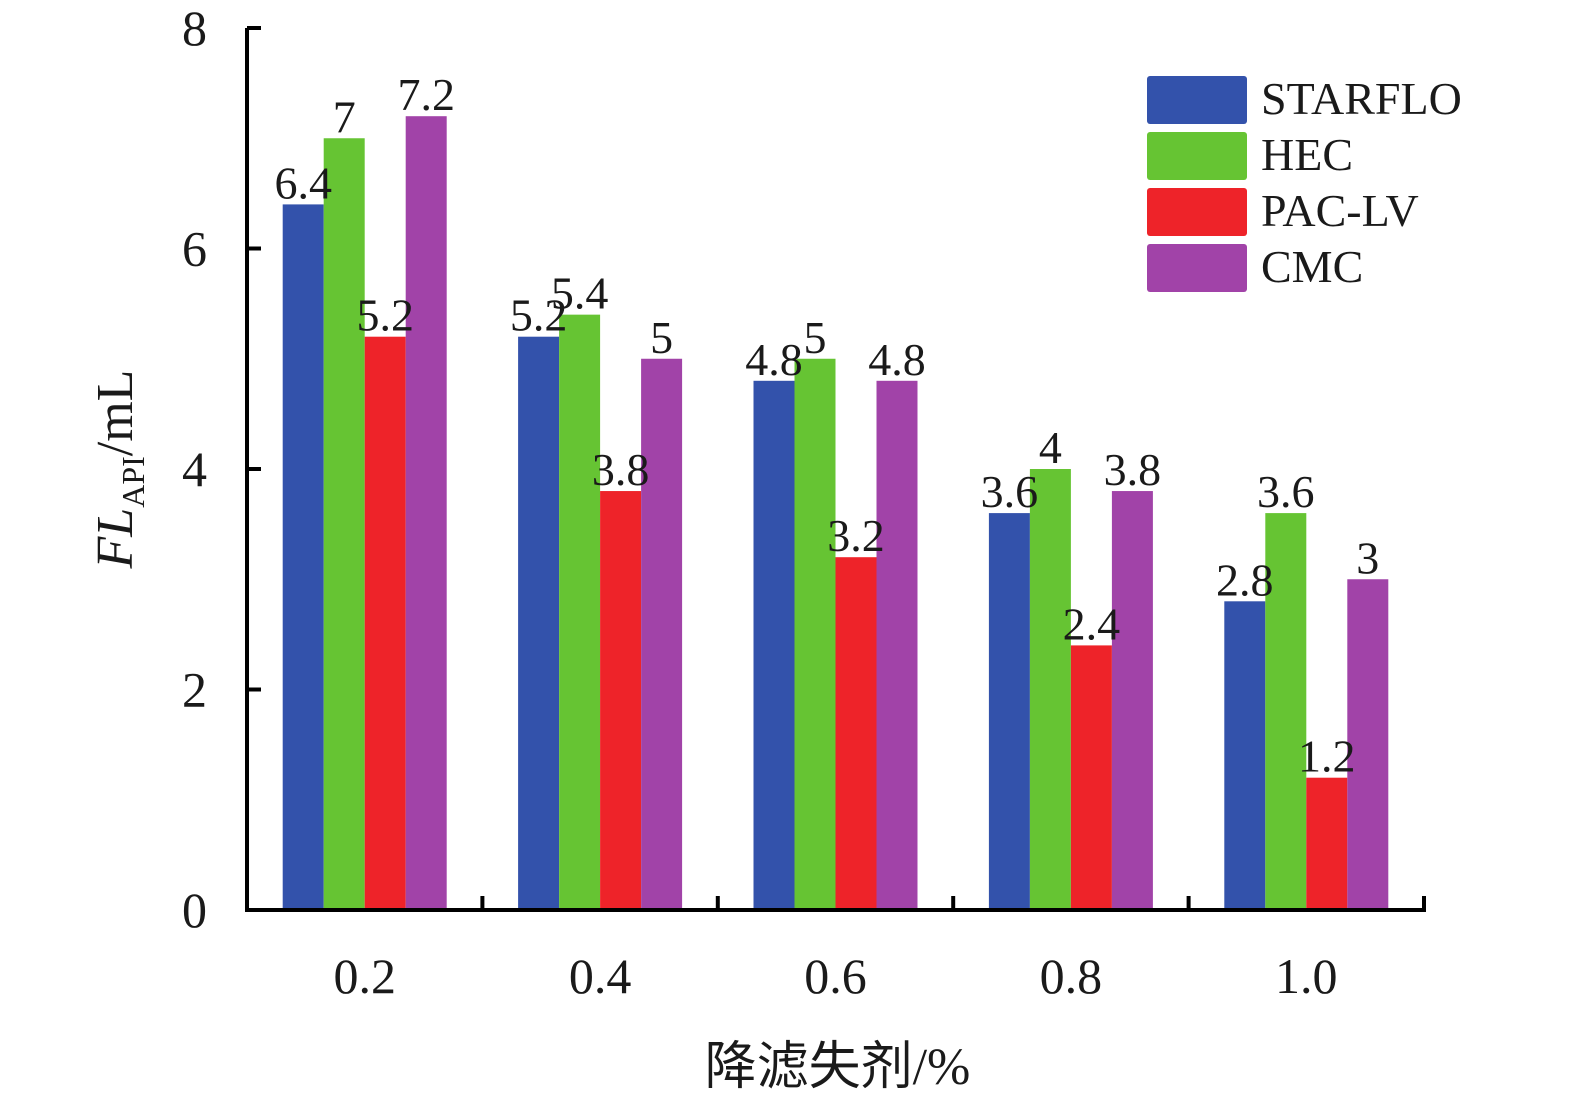 The height and width of the screenshot is (1114, 1575). What do you see at coordinates (303, 182) in the screenshot?
I see `data-label-starflo-0.2: 6.4` at bounding box center [303, 182].